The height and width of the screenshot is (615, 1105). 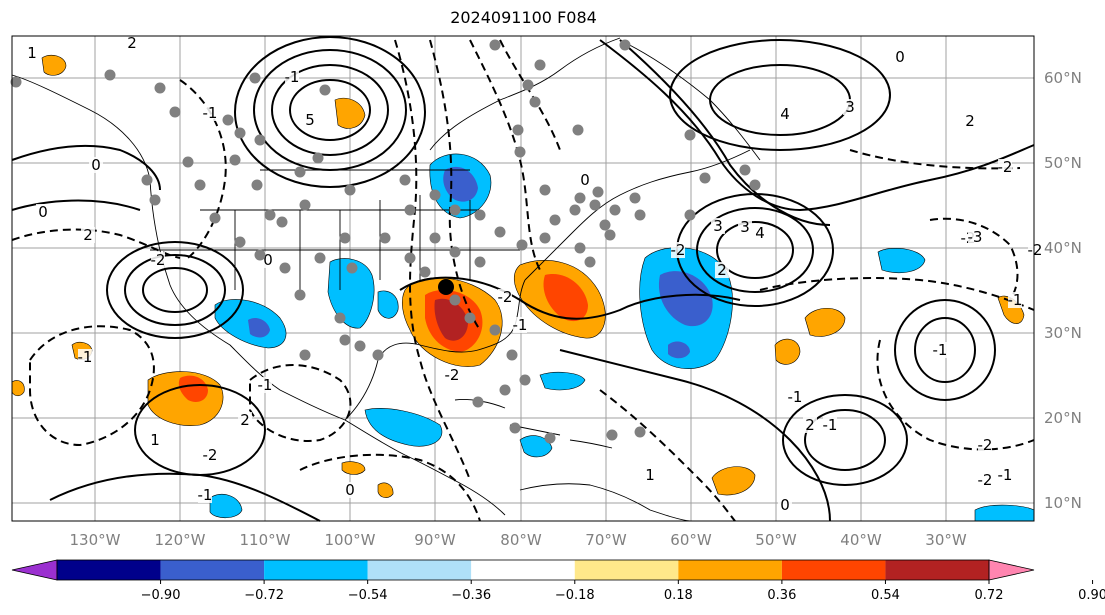 I want to click on colorbar-frame, so click(x=523, y=570).